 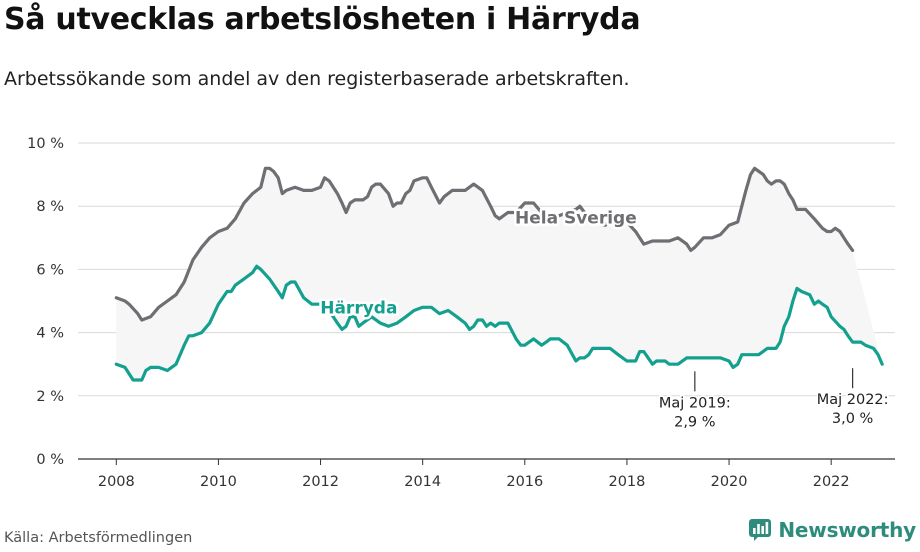 What do you see at coordinates (853, 400) in the screenshot?
I see `annotation-2022-text: Maj 2022:` at bounding box center [853, 400].